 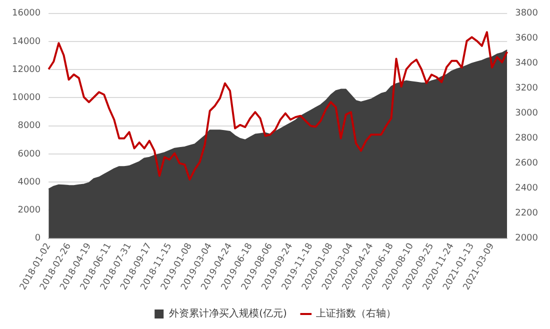 I want to click on y2-tick-label: 3200, so click(x=526, y=89).